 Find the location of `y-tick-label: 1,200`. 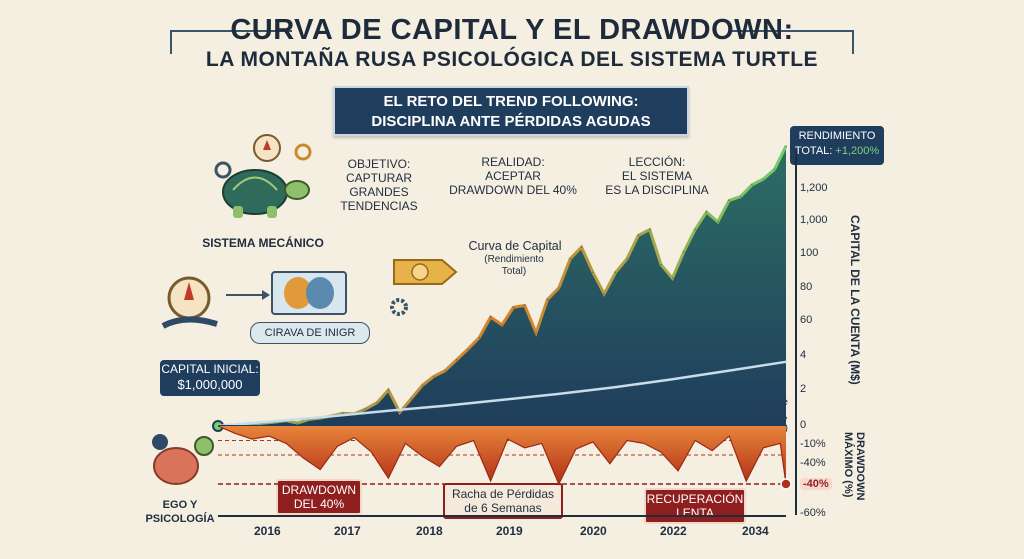

y-tick-label: 1,200 is located at coordinates (814, 188).